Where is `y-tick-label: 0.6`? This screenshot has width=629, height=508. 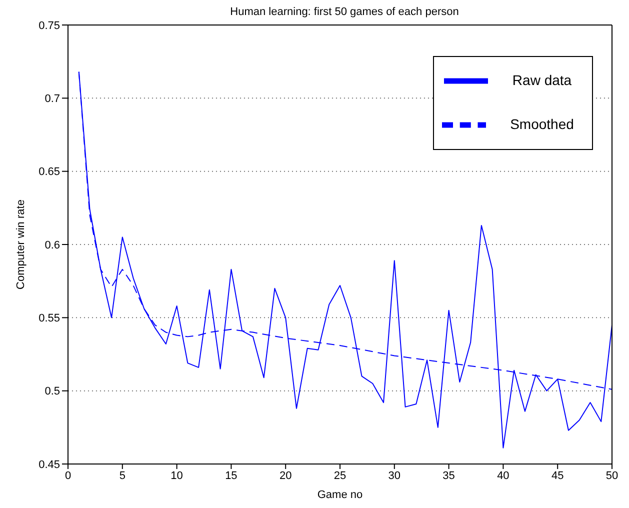 y-tick-label: 0.6 is located at coordinates (52, 245).